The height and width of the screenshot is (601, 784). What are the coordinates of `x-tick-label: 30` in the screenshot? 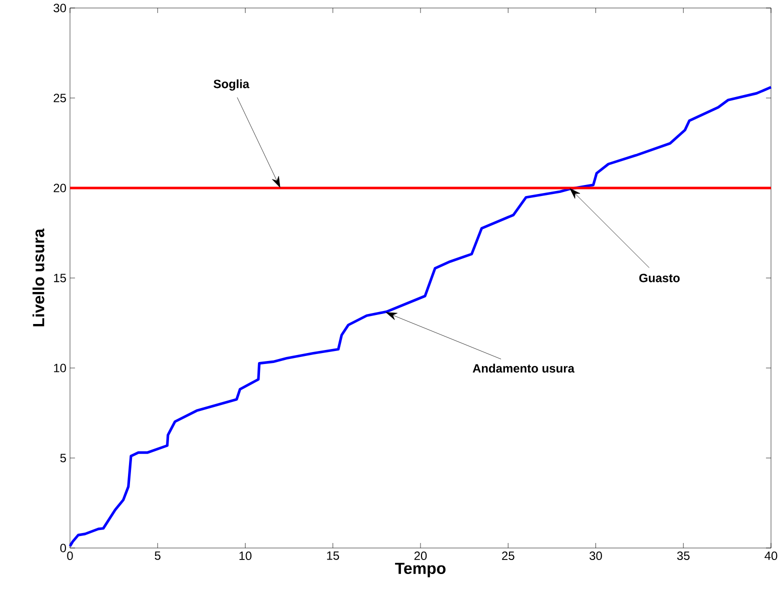 It's located at (596, 556).